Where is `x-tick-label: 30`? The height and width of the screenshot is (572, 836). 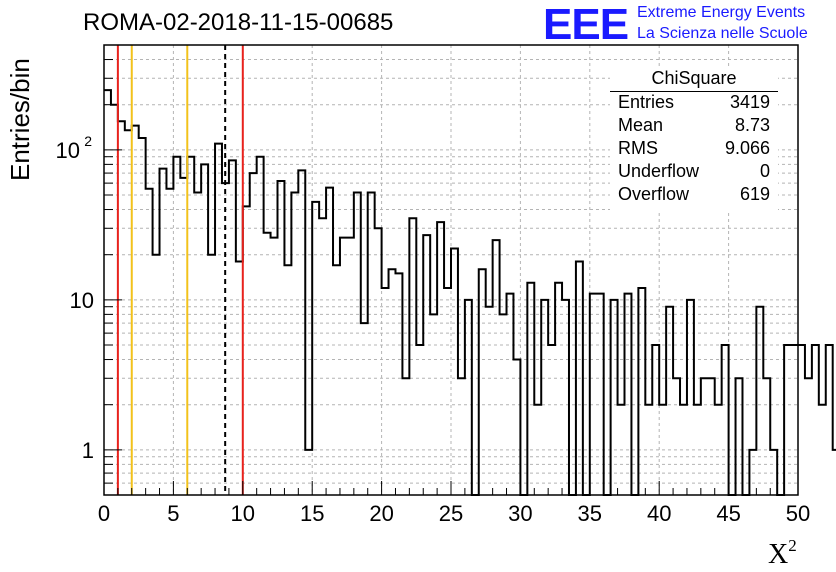
x-tick-label: 30 is located at coordinates (520, 513).